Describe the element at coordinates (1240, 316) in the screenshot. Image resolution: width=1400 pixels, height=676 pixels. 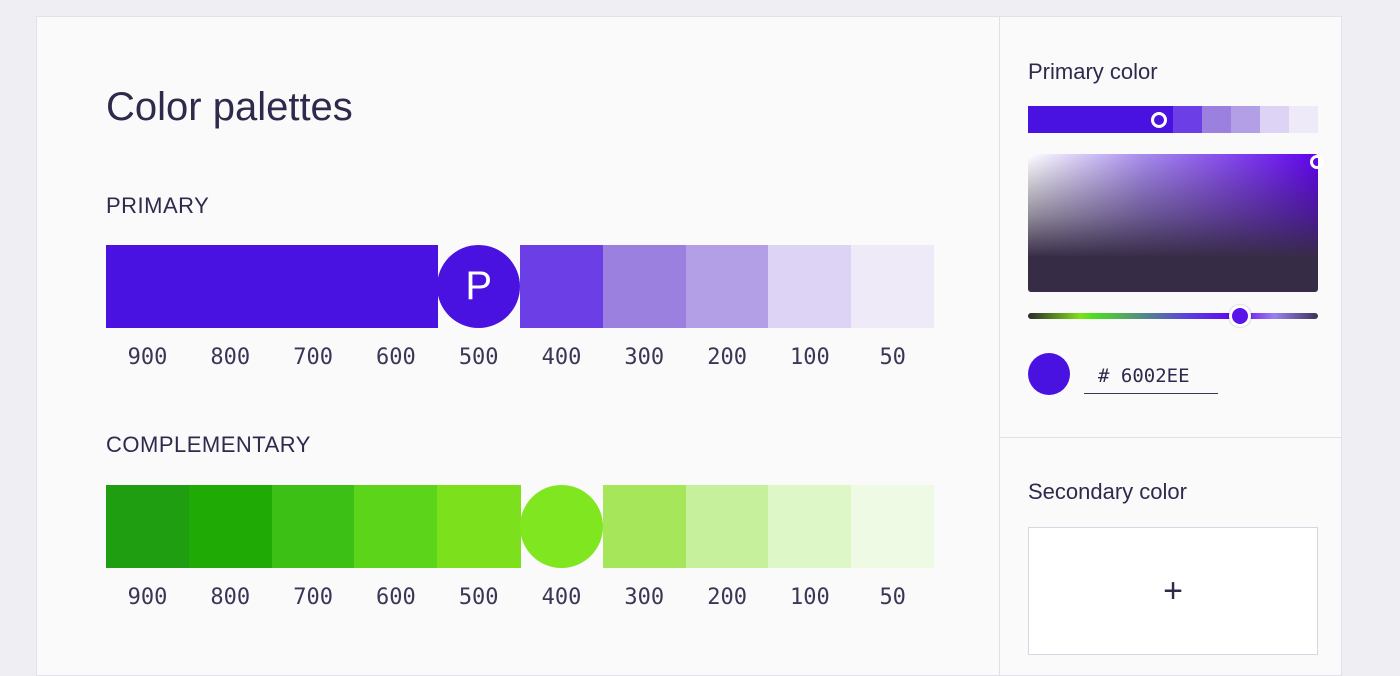
I see `hue-slider-thumb` at that location.